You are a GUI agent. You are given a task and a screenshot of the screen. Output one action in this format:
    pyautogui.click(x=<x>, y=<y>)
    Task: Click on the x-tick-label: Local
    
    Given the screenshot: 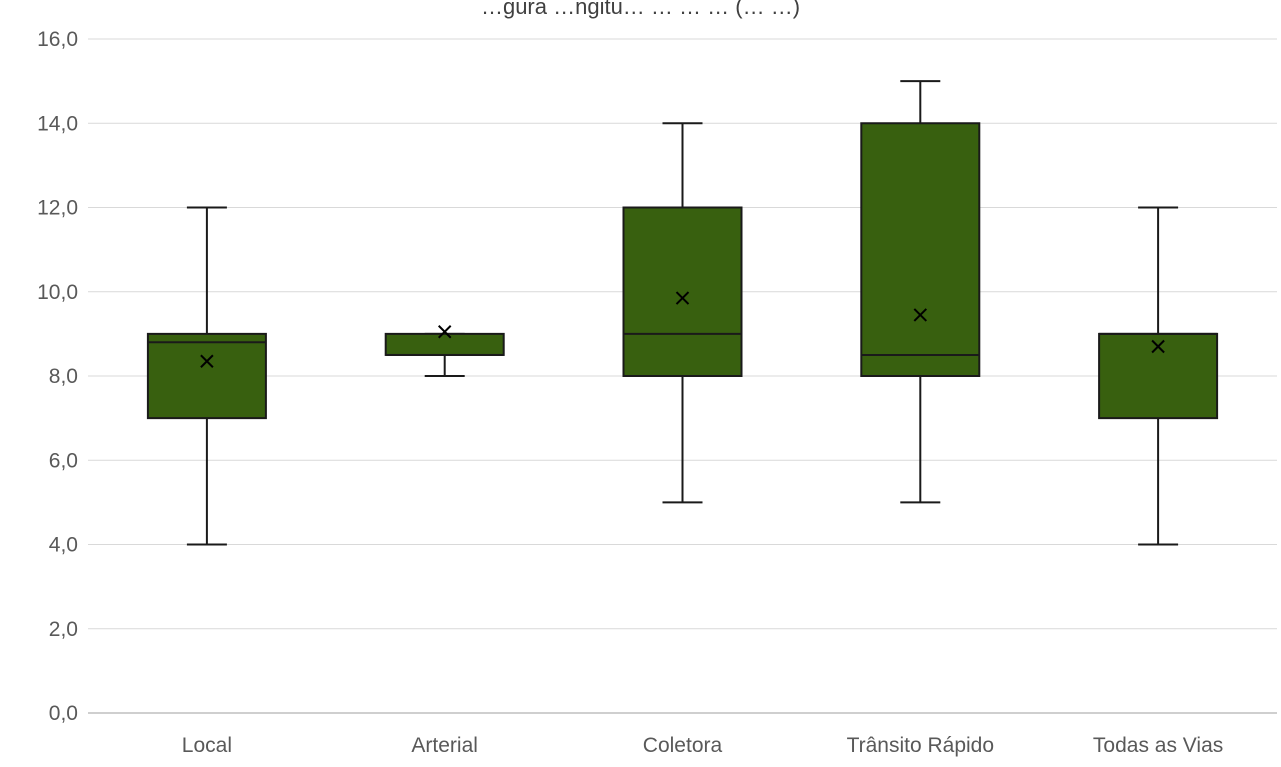 What is the action you would take?
    pyautogui.click(x=207, y=745)
    